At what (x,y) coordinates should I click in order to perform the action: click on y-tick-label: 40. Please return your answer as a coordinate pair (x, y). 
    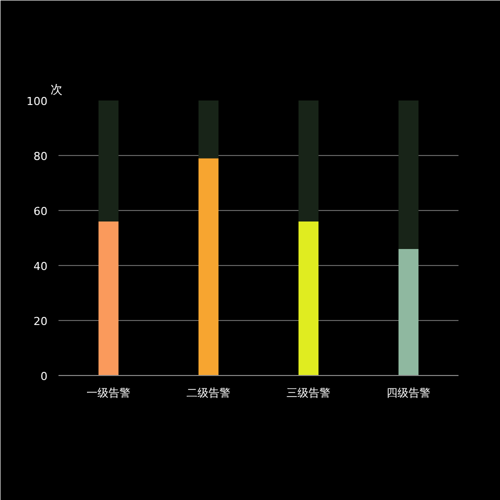
    Looking at the image, I should click on (41, 266).